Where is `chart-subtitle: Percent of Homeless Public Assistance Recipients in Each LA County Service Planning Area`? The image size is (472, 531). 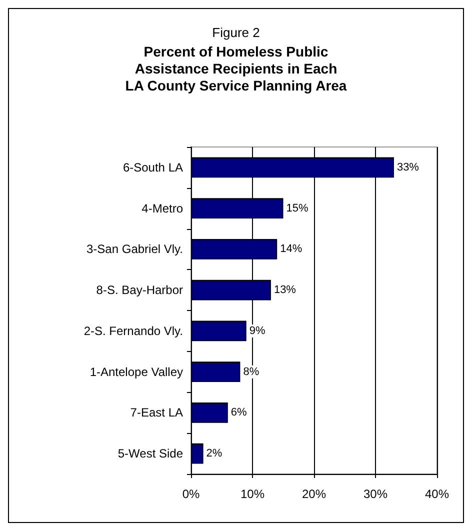 chart-subtitle: Percent of Homeless Public Assistance Recipients in Each LA County Service Planning Area is located at coordinates (236, 69).